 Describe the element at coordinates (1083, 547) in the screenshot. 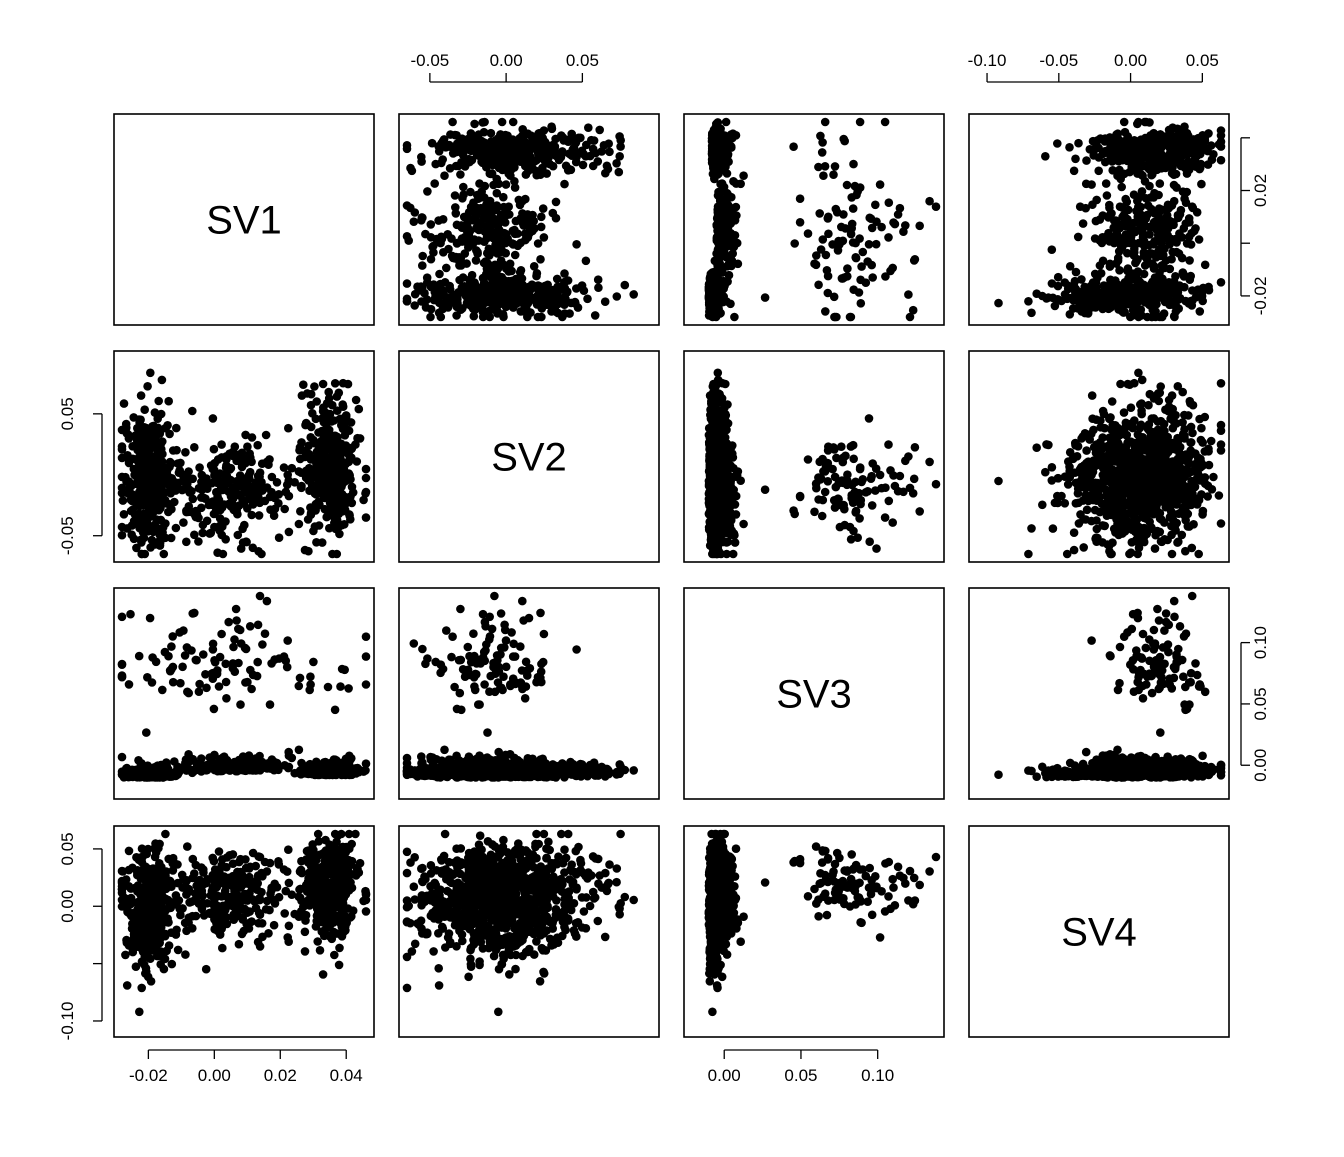

I see `point-sv2-vs-sv4` at that location.